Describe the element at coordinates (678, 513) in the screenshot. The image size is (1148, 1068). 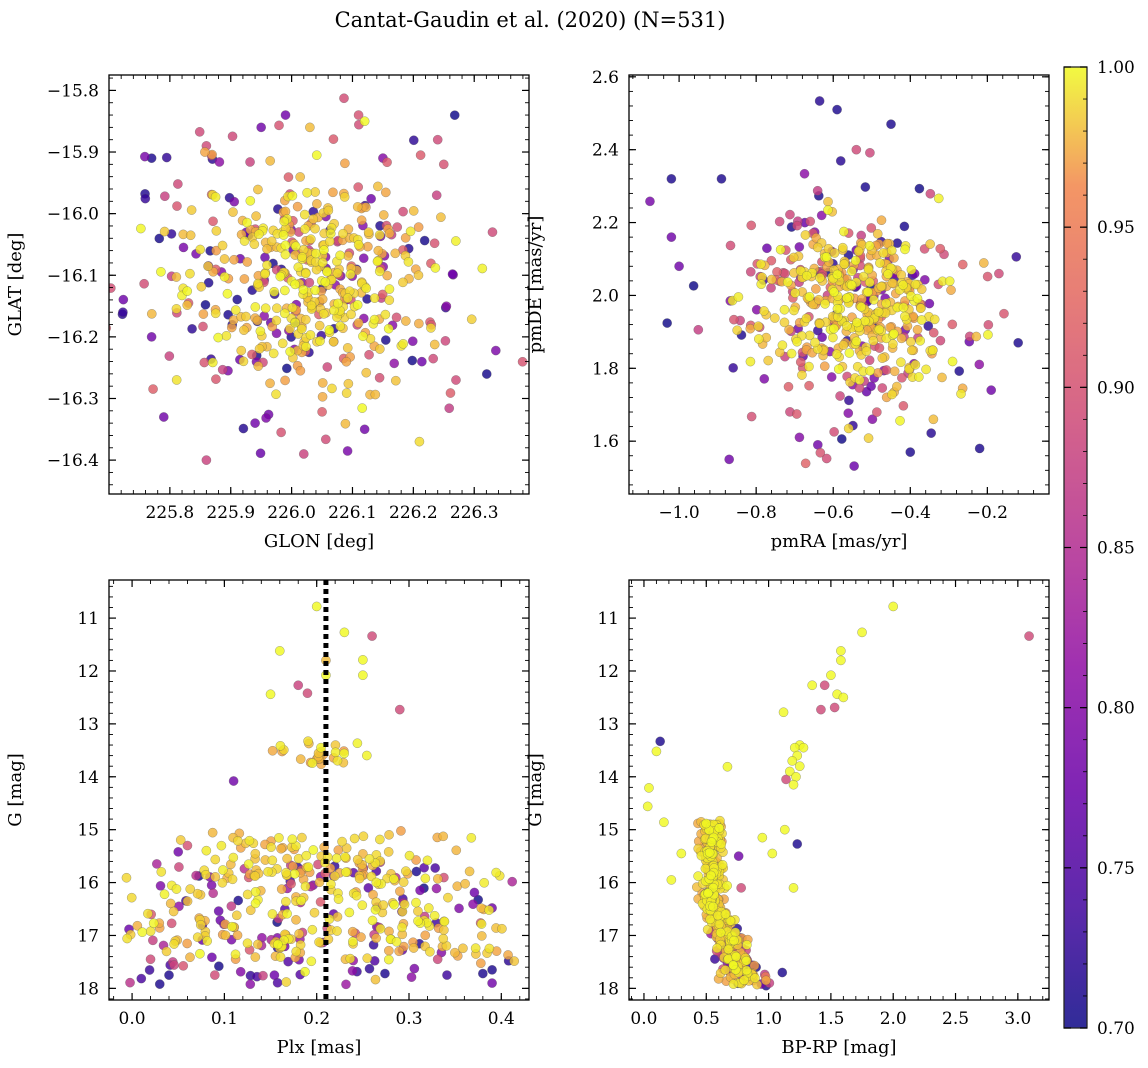
I see `x-tick-label: −1.0` at that location.